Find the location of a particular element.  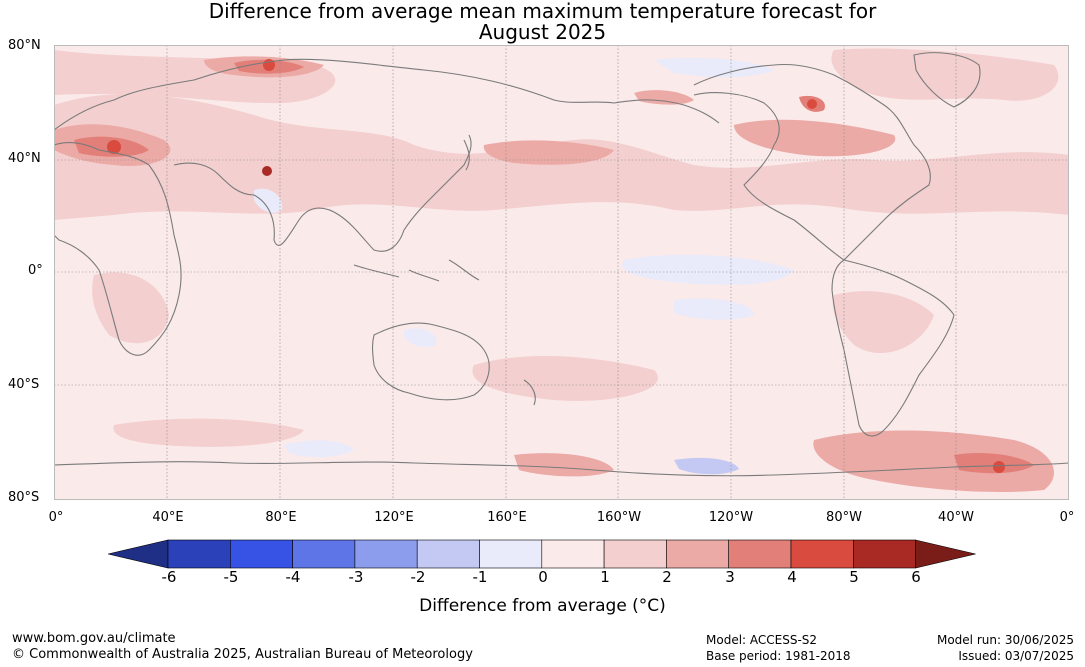

colorbar-tick: -6 is located at coordinates (169, 577).